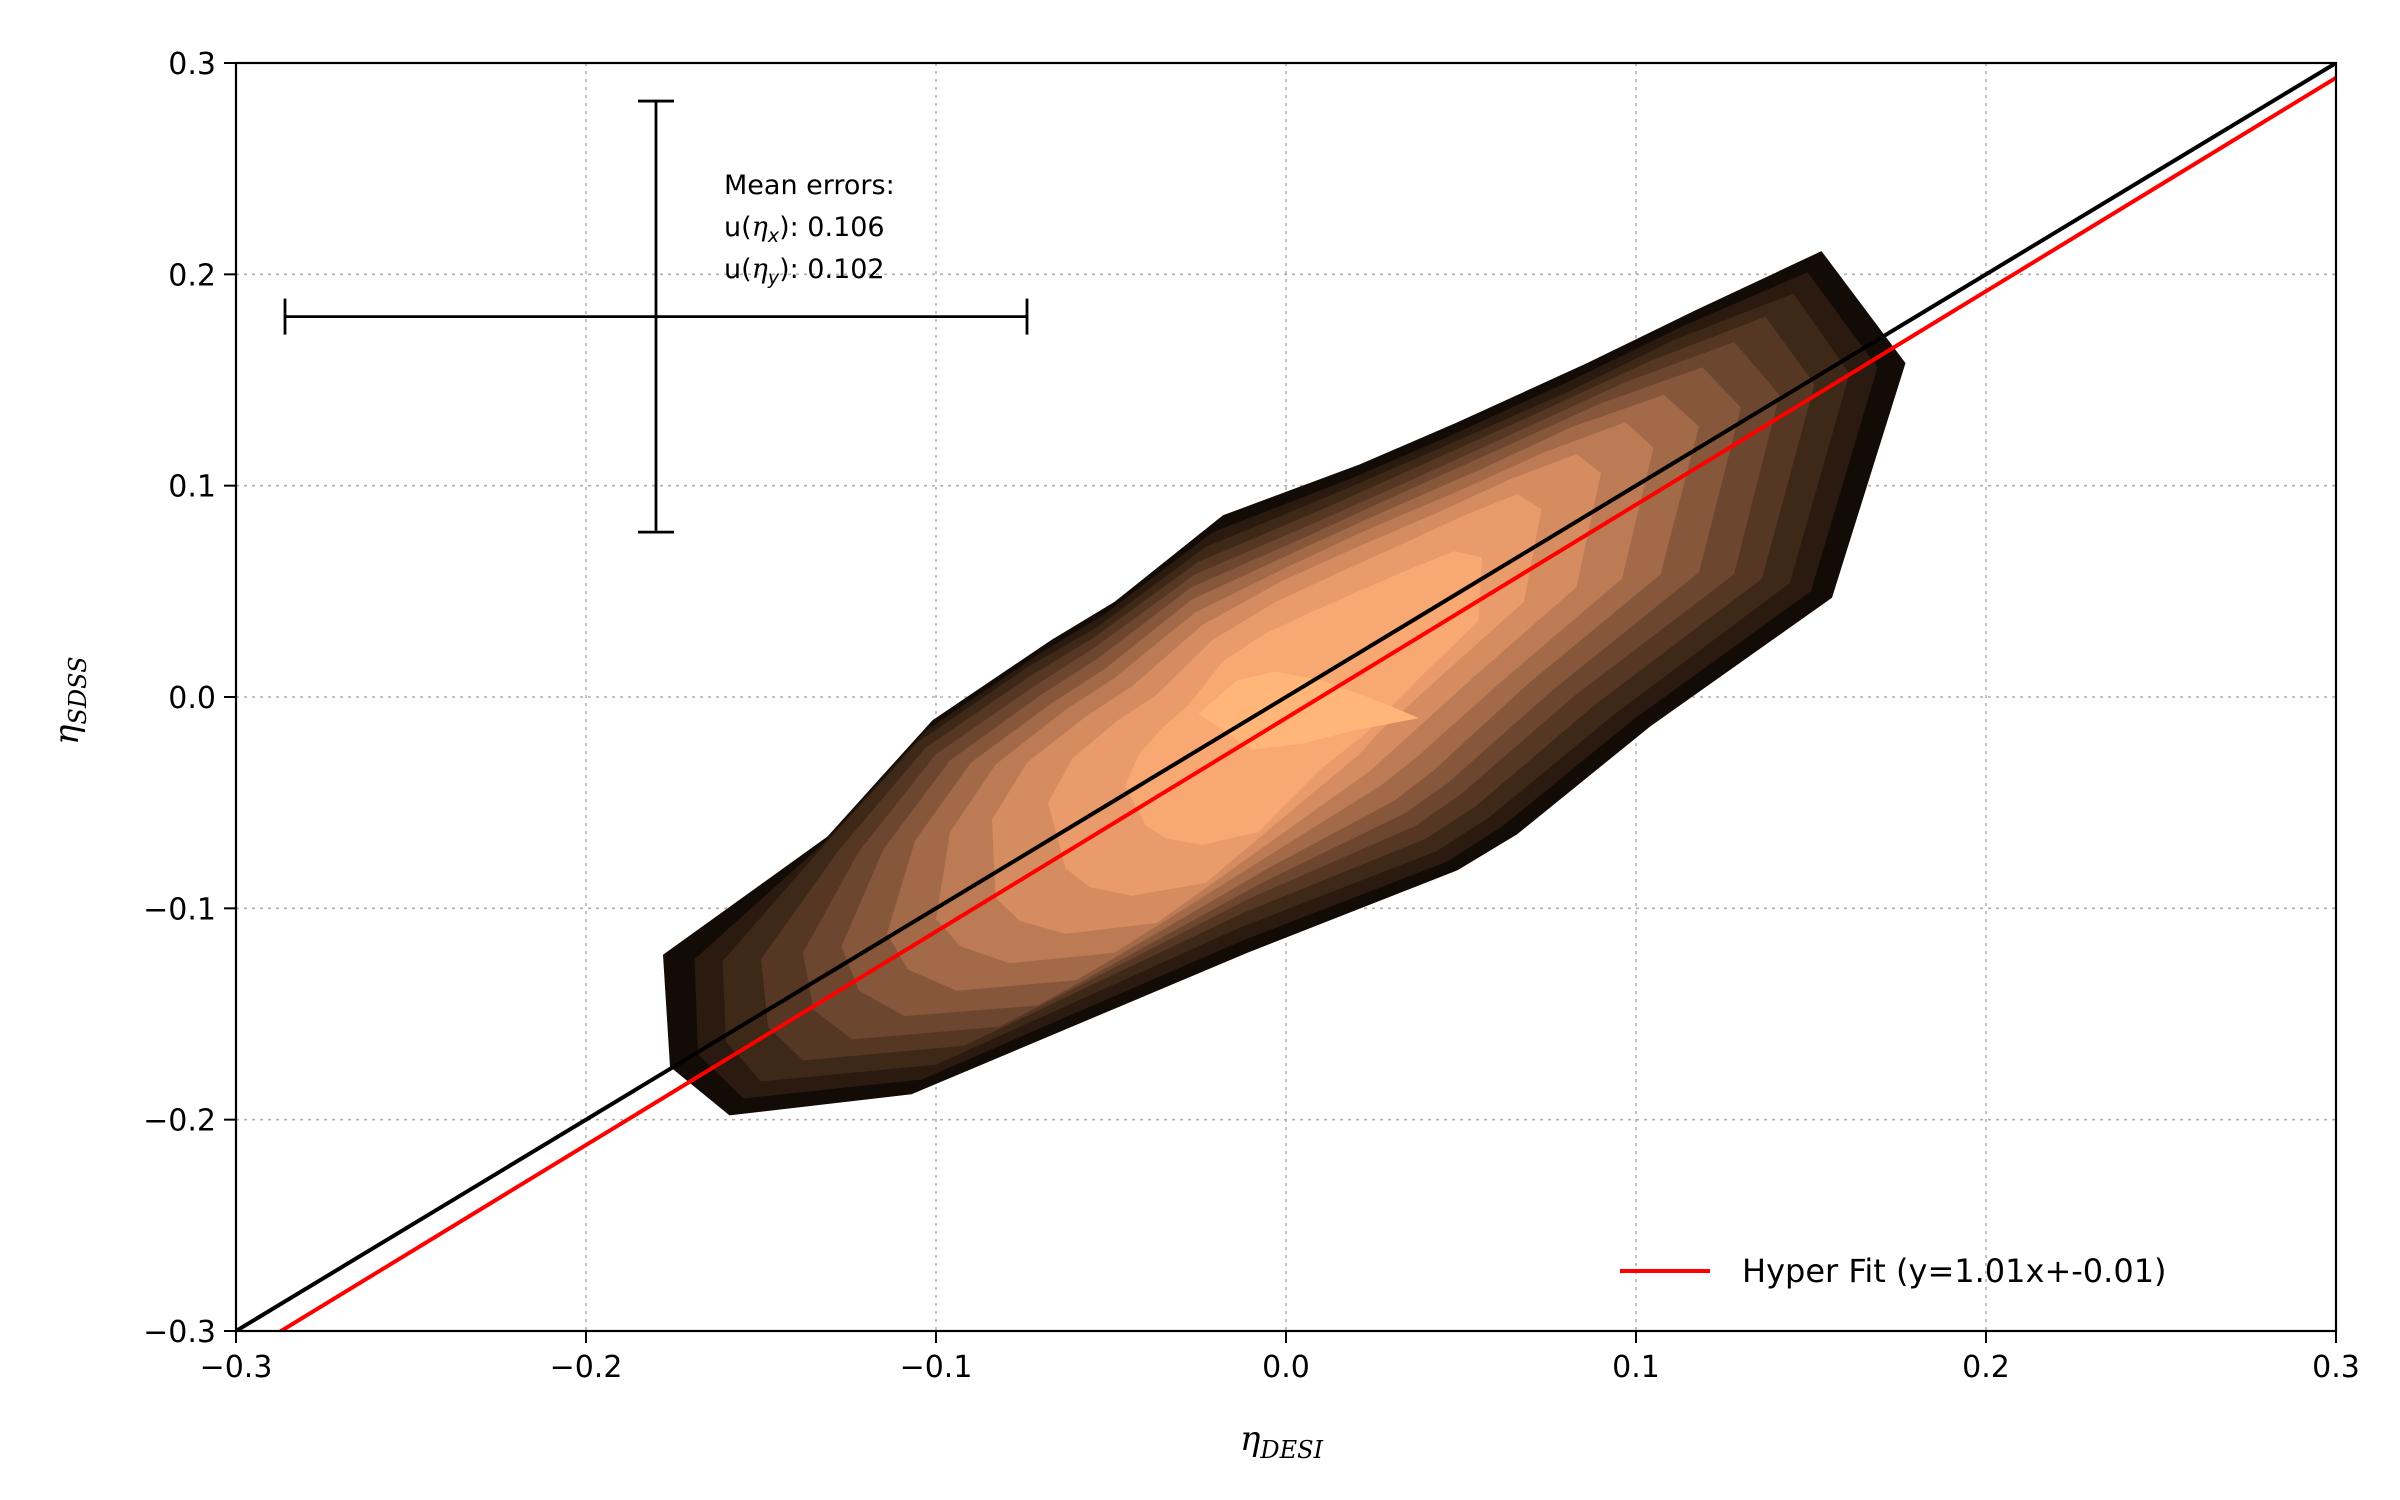 Image resolution: width=2400 pixels, height=1500 pixels. Describe the element at coordinates (936, 1367) in the screenshot. I see `x-tick-label: −0.1` at that location.